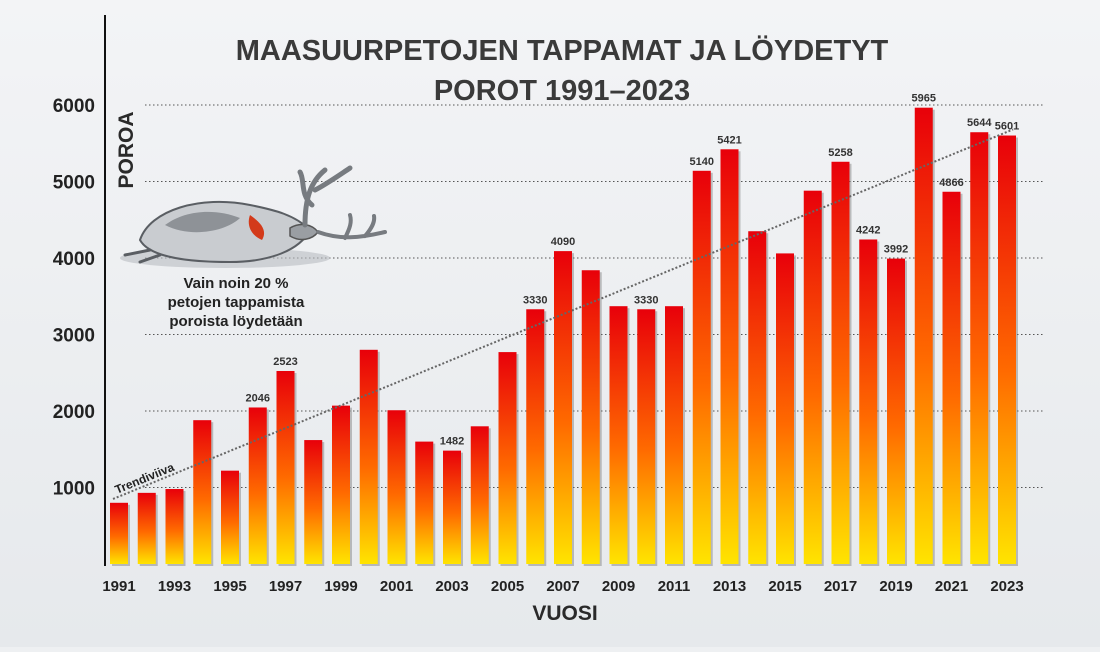 The width and height of the screenshot is (1100, 652). Describe the element at coordinates (119, 533) in the screenshot. I see `bar-1991` at that location.